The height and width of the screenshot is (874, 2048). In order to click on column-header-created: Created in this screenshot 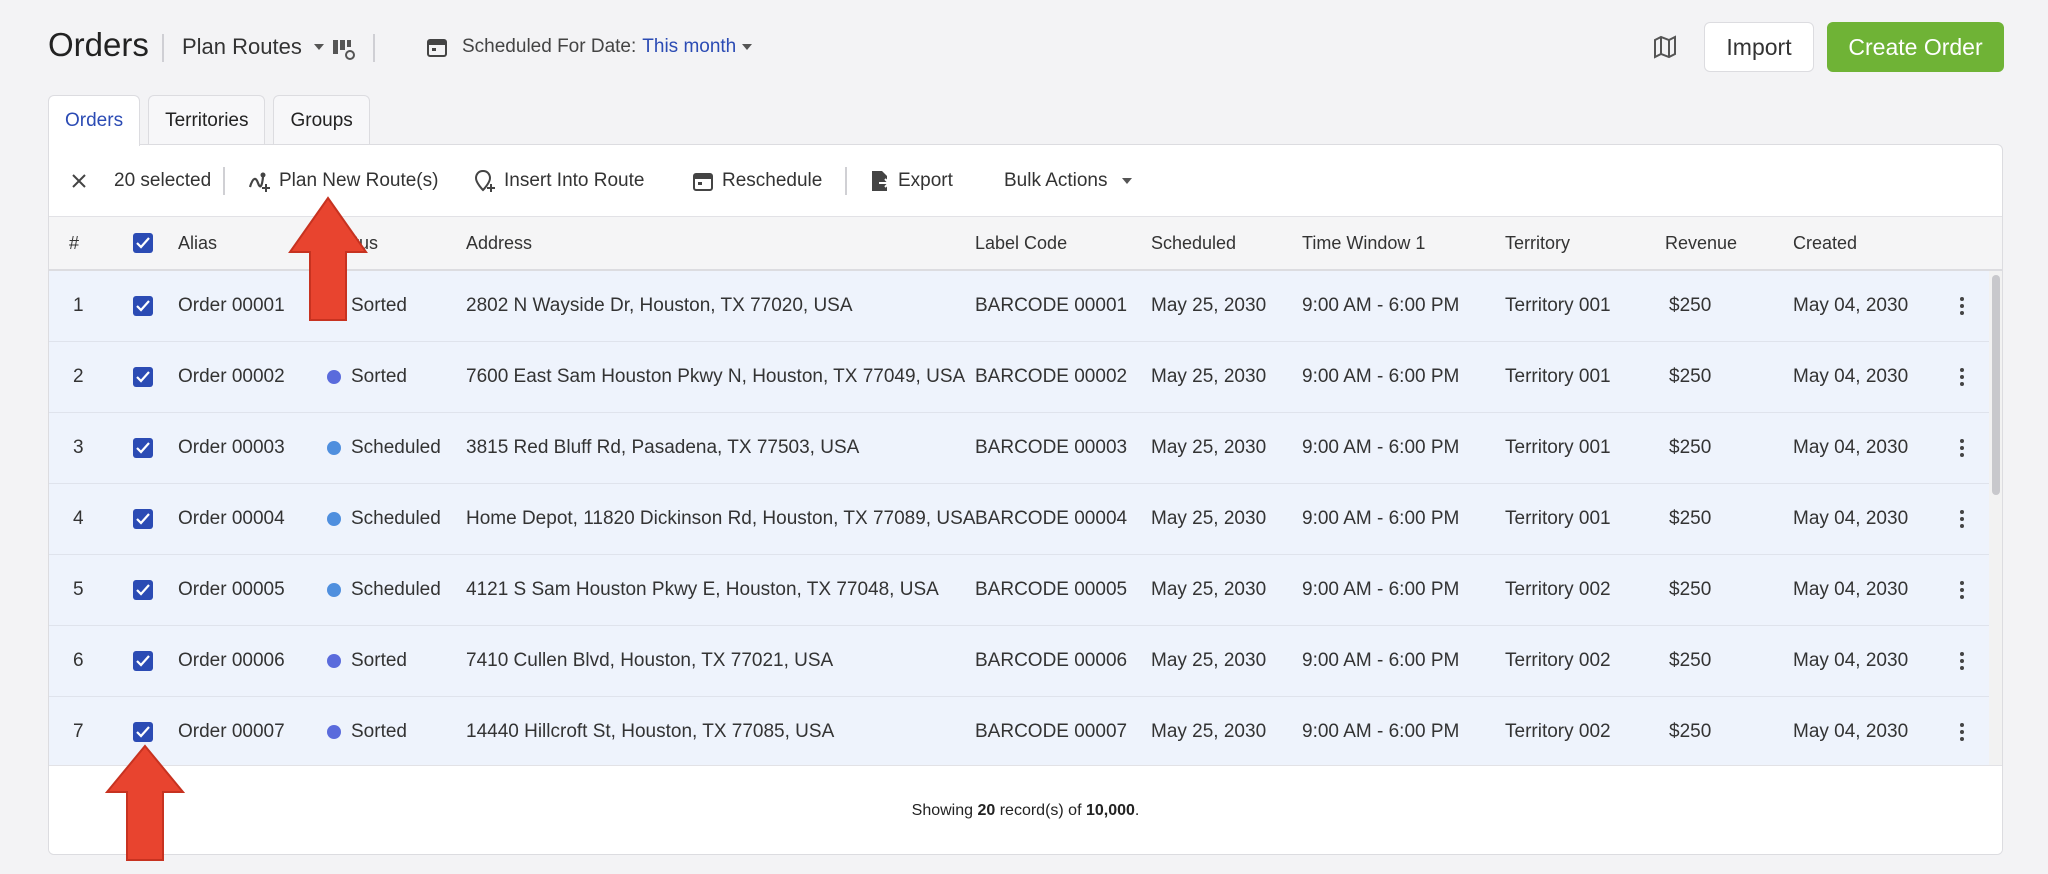, I will do `click(1825, 242)`.